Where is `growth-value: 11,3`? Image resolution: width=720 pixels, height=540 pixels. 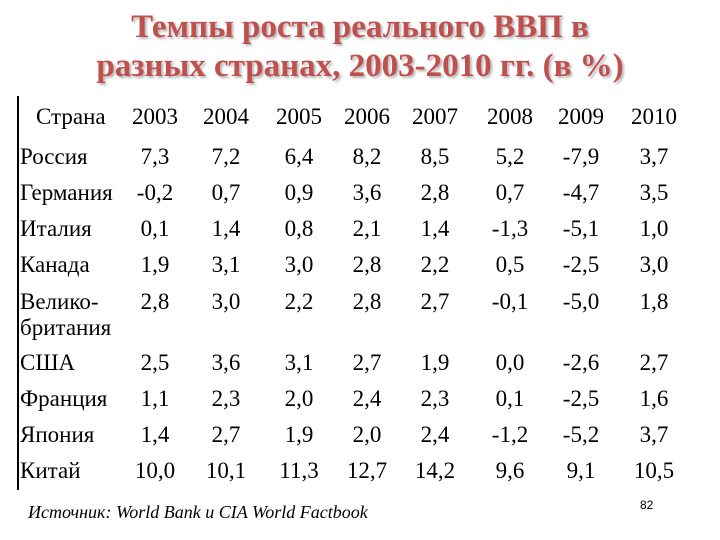
growth-value: 11,3 is located at coordinates (299, 470).